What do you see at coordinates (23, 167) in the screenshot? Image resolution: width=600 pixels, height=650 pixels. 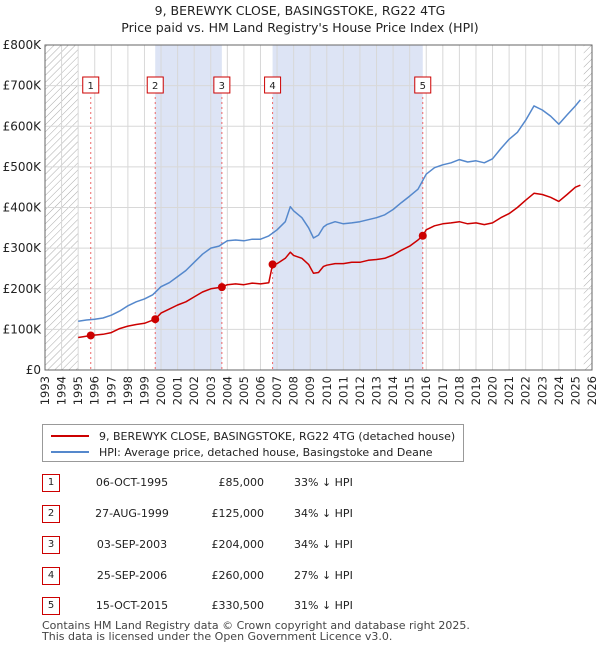 I see `y-tick-label: £500K` at bounding box center [23, 167].